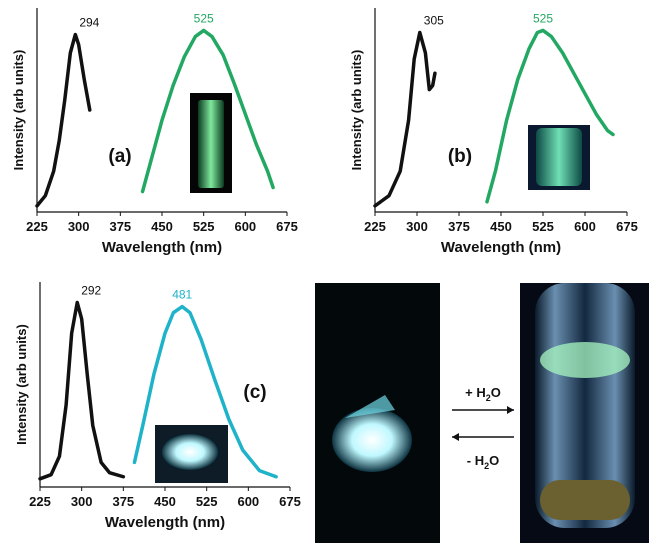 This screenshot has width=649, height=543. Describe the element at coordinates (434, 20) in the screenshot. I see `peak-label: 305` at that location.